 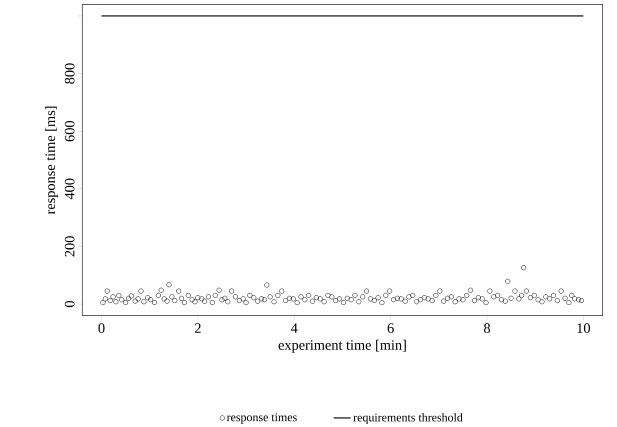 What do you see at coordinates (583, 328) in the screenshot?
I see `x-tick-label: 10` at bounding box center [583, 328].